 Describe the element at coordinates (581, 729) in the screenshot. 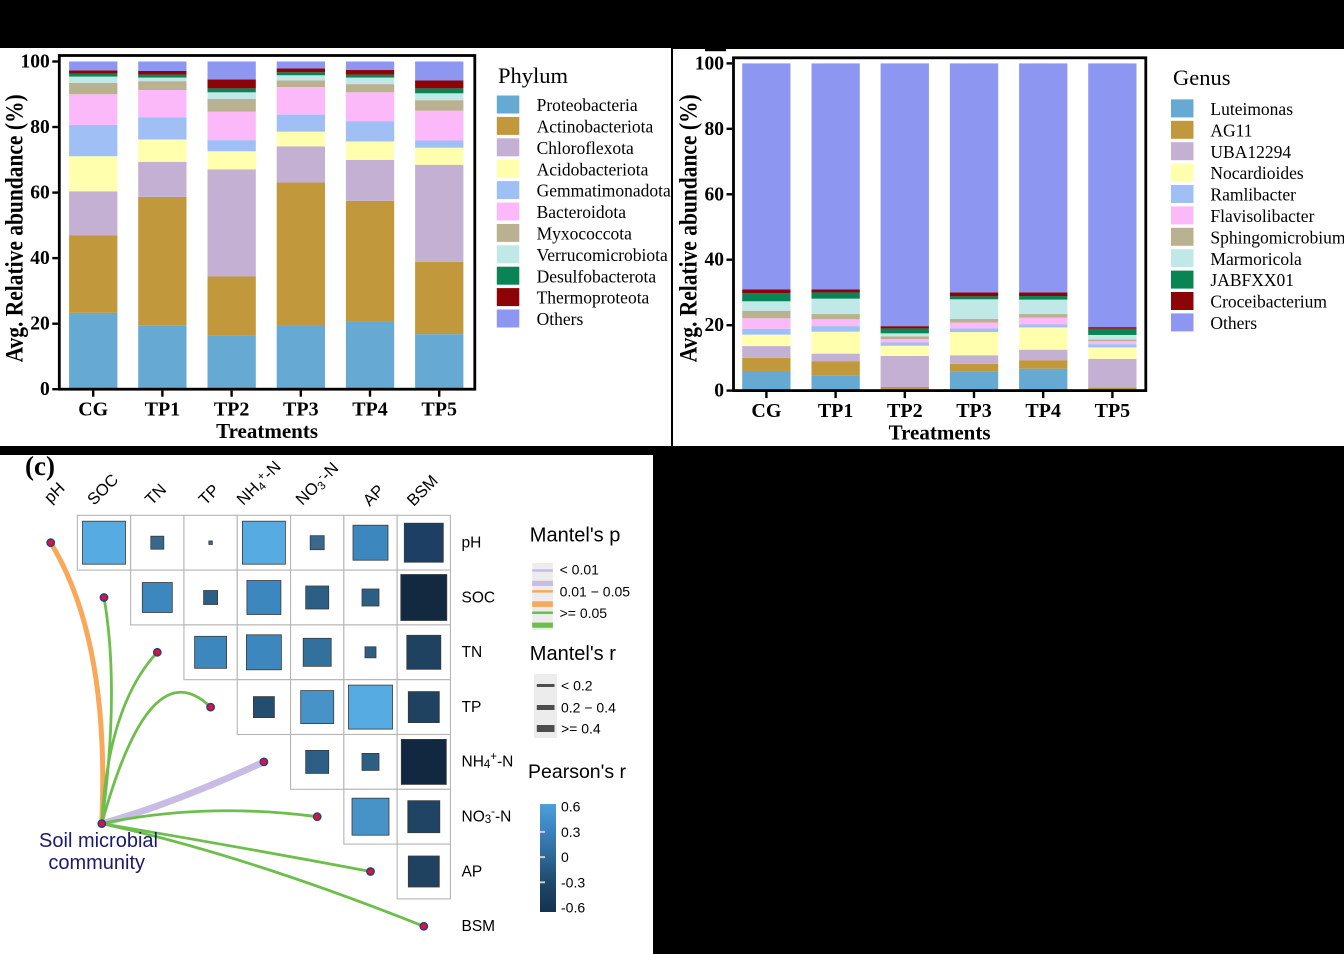

I see `svg-text: >= 0.4` at that location.